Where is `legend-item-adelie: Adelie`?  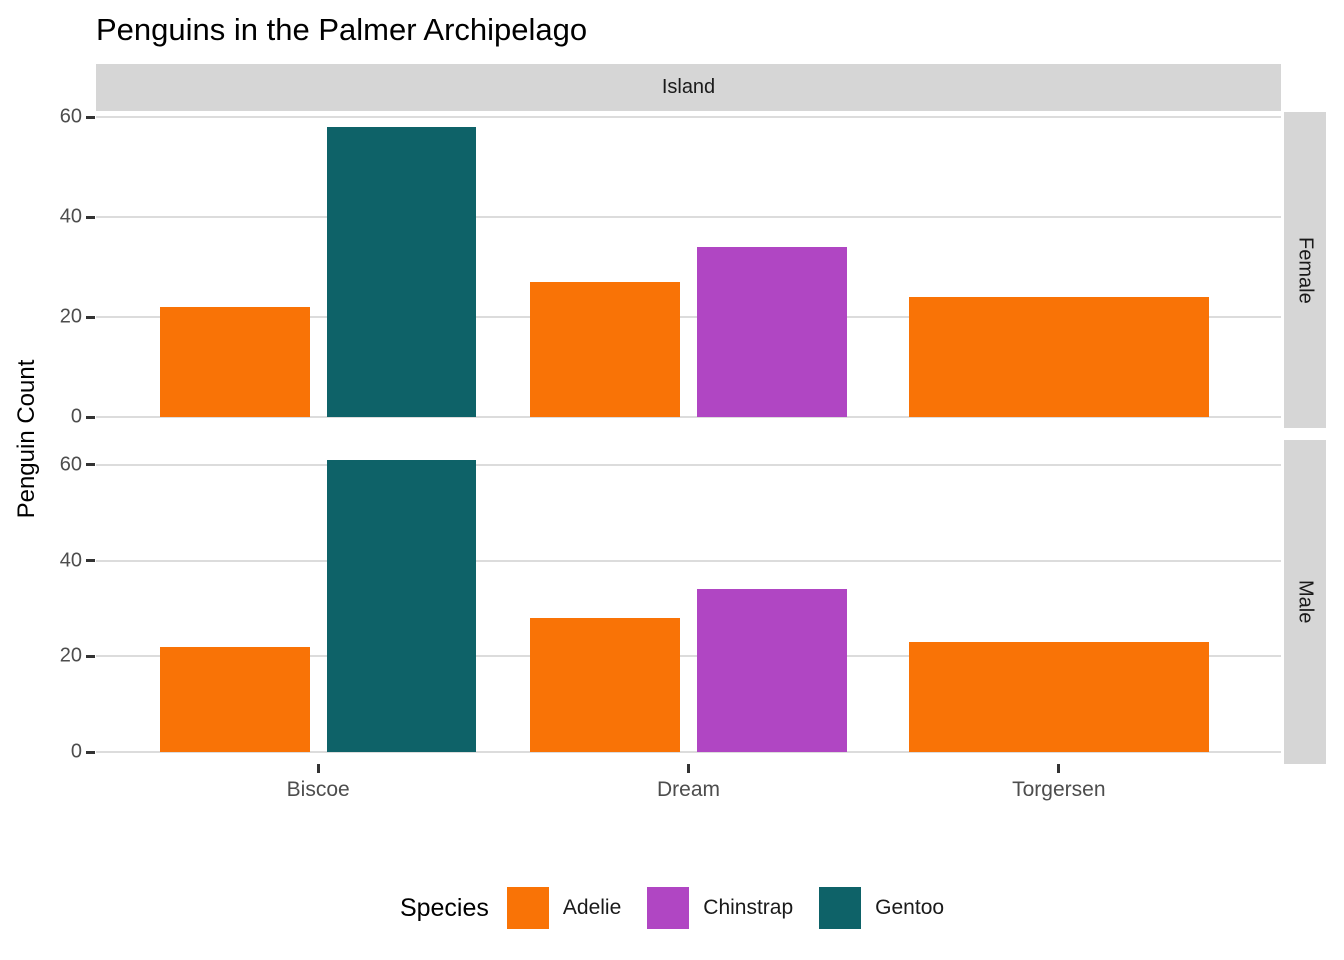 legend-item-adelie: Adelie is located at coordinates (564, 908).